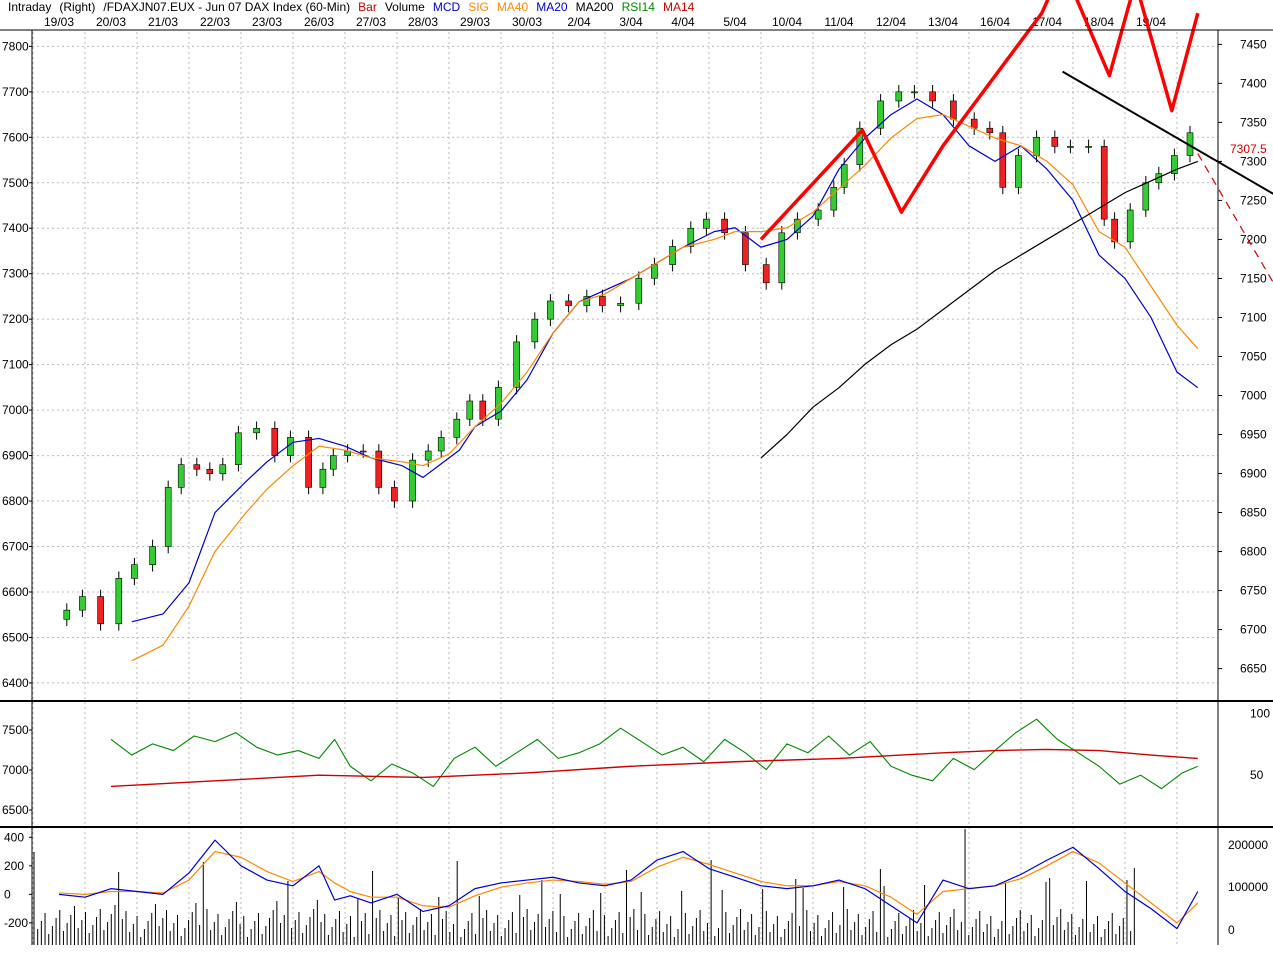  I want to click on right-tick-label: 6850, so click(1253, 513).